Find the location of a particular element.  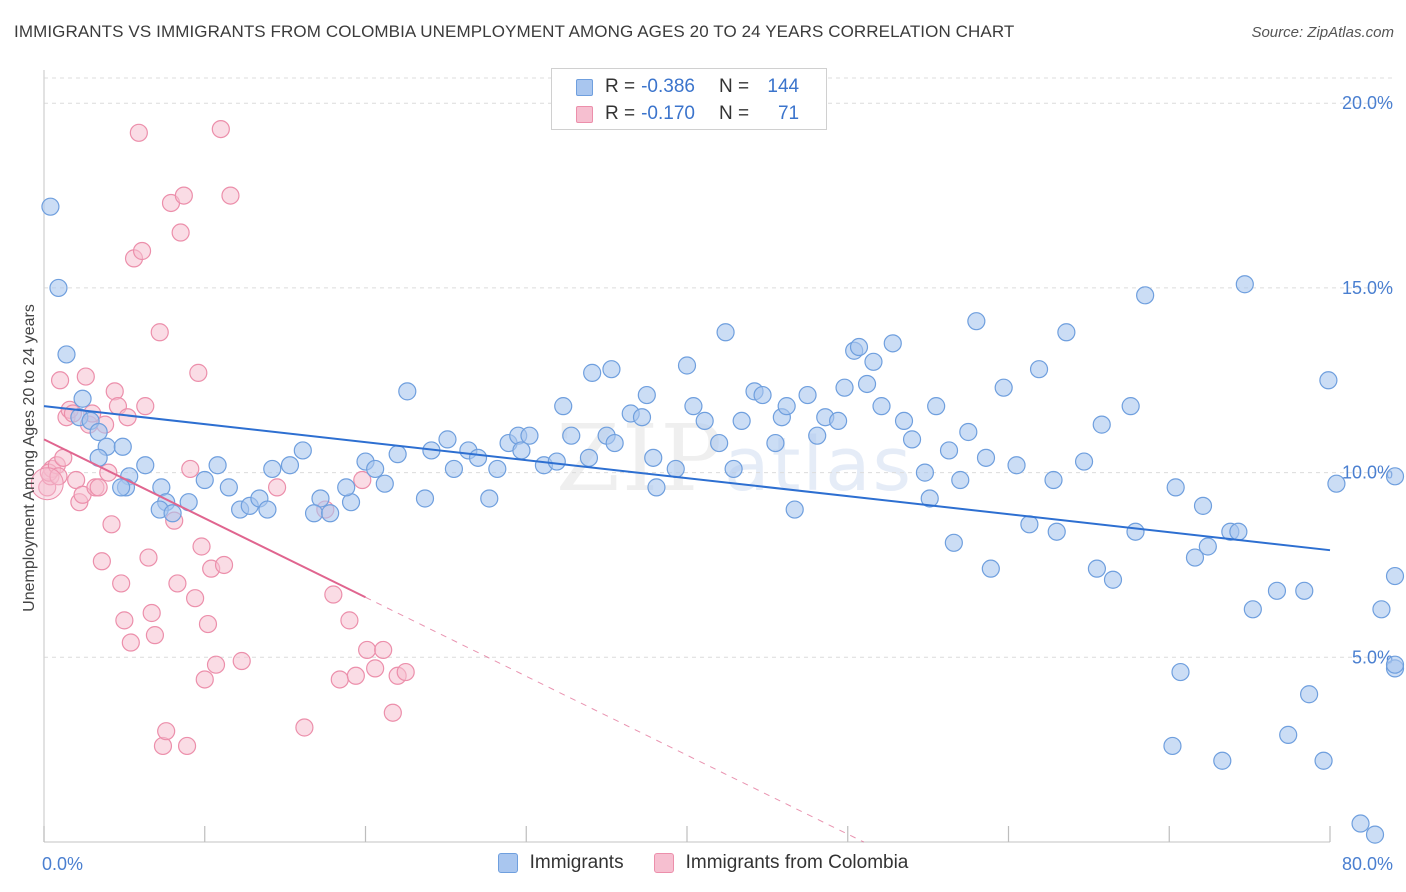

series-swatch-pink is located at coordinates (663, 863).